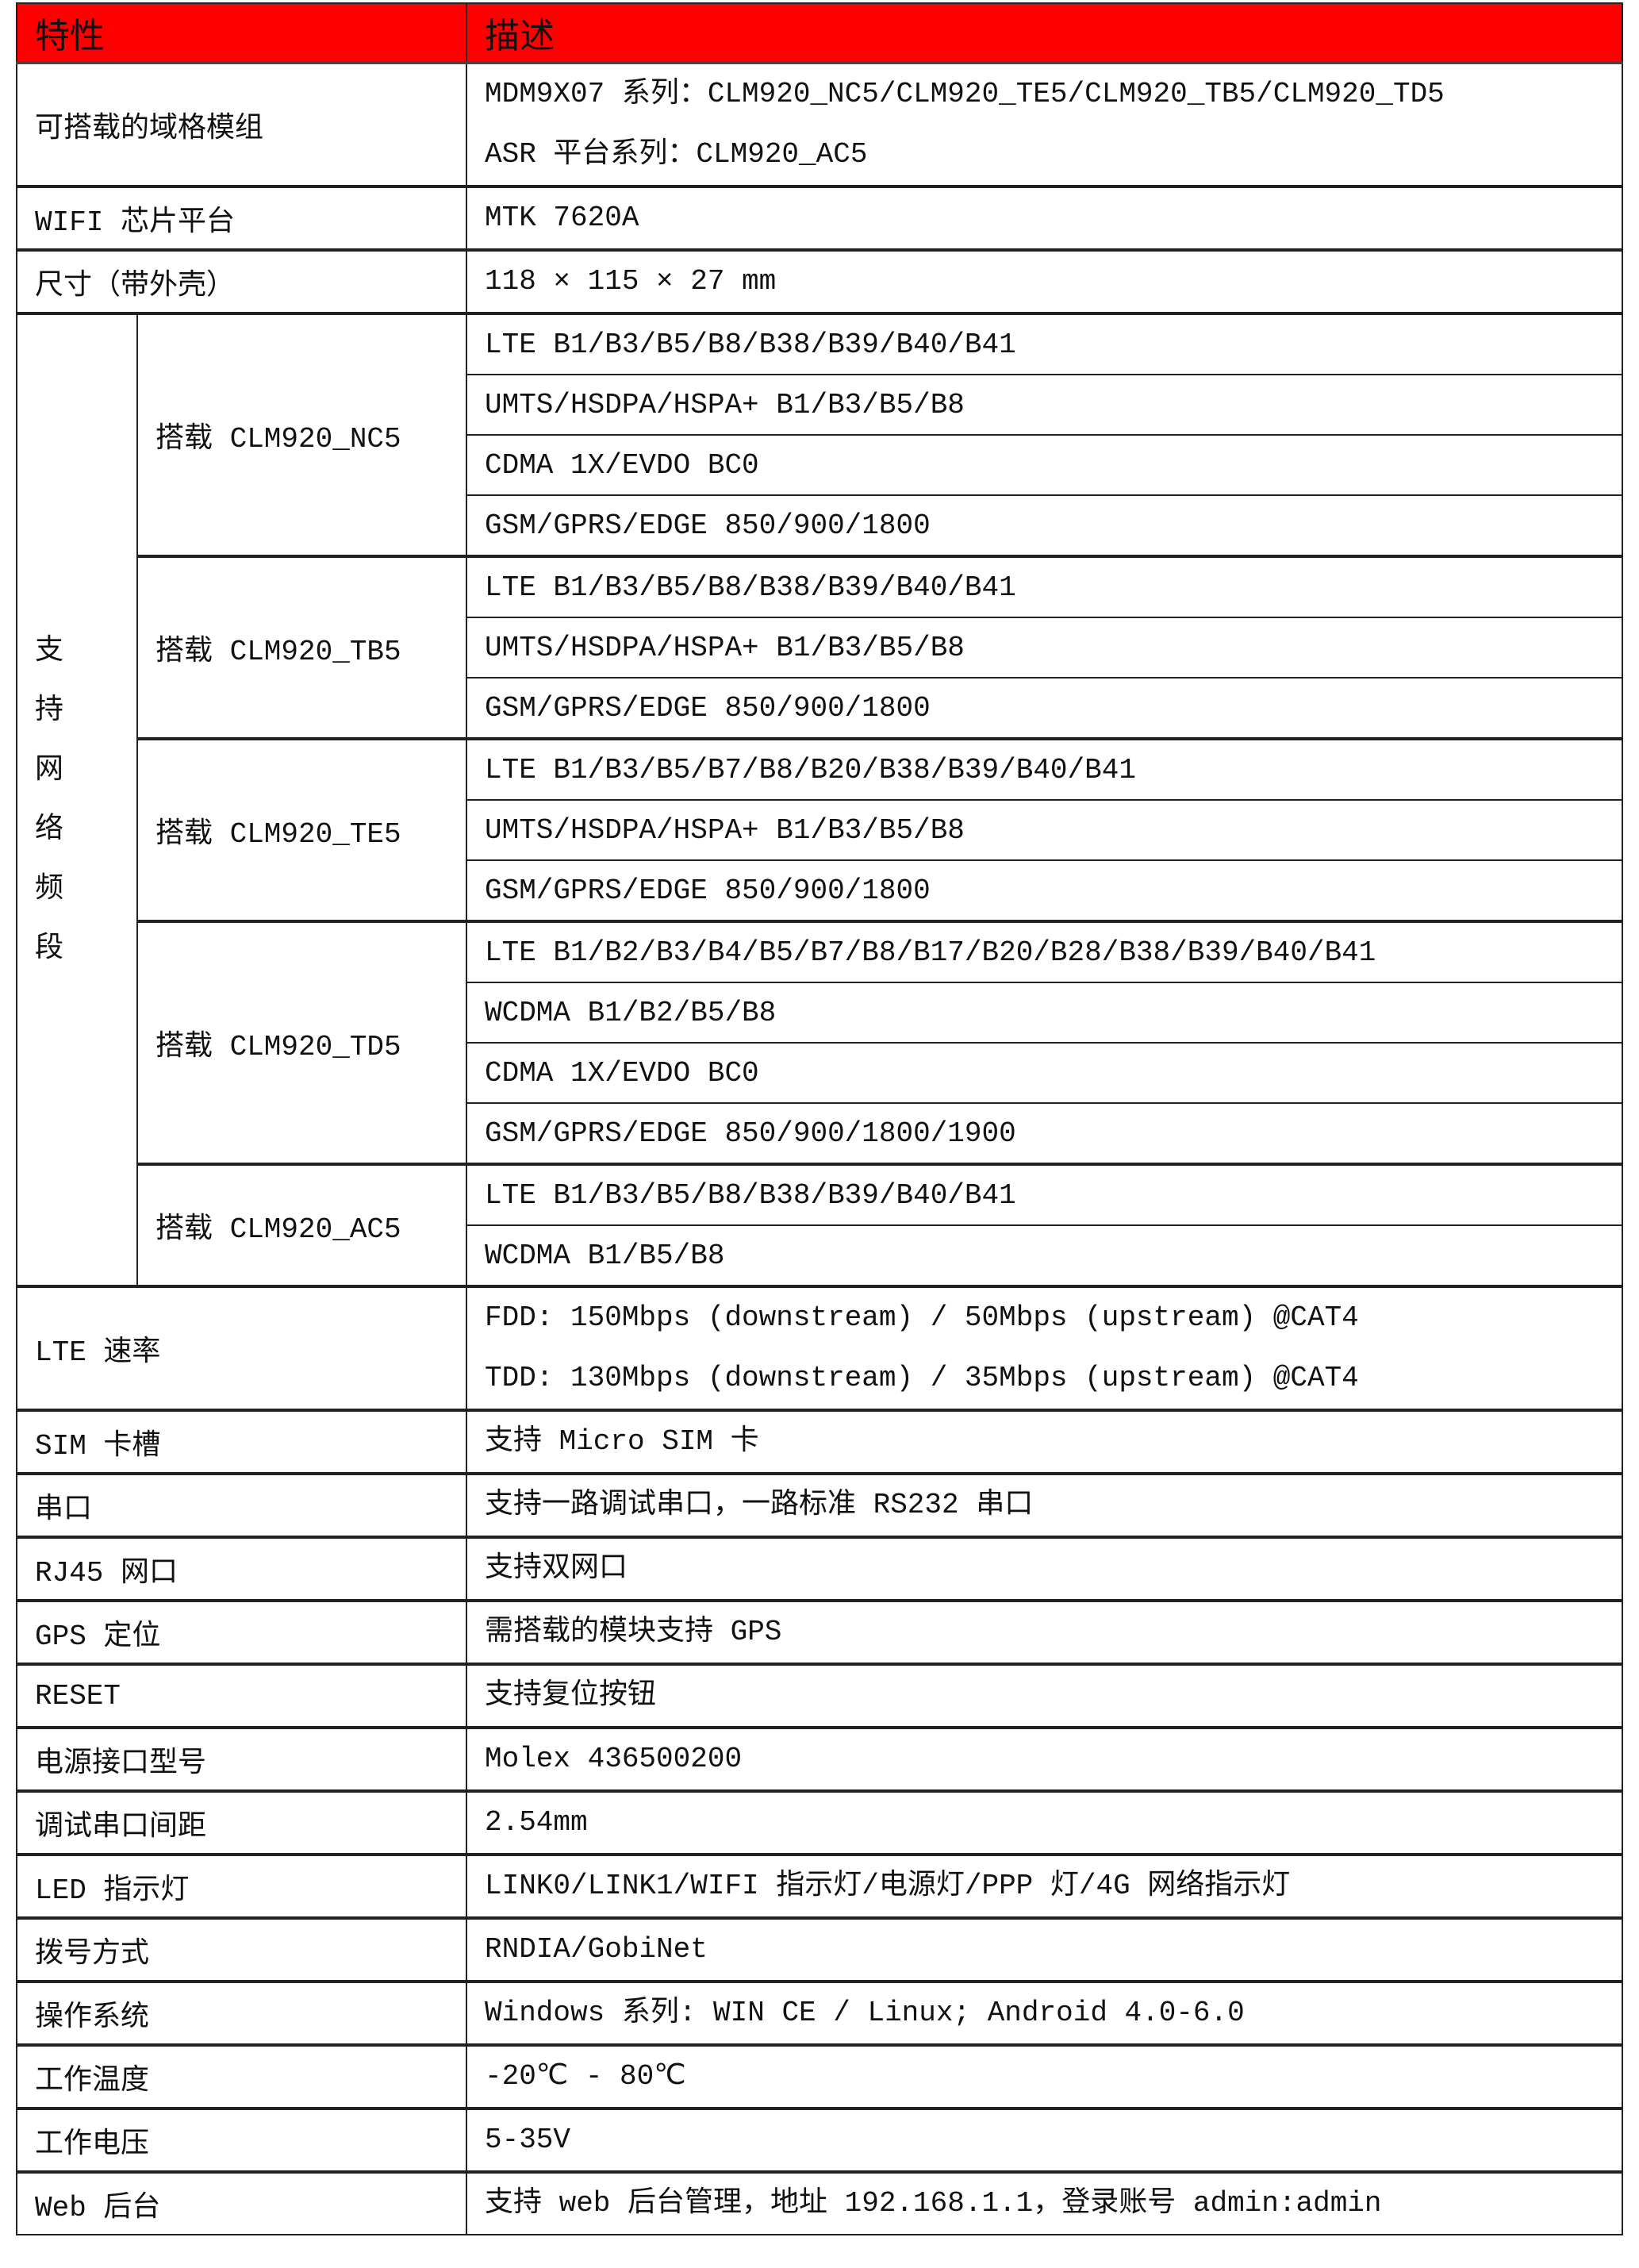  I want to click on feature-value: LINK0/LINK1/WIFI 指示灯/电源灯/PPP 灯/4G 网络指示灯, so click(1044, 1886).